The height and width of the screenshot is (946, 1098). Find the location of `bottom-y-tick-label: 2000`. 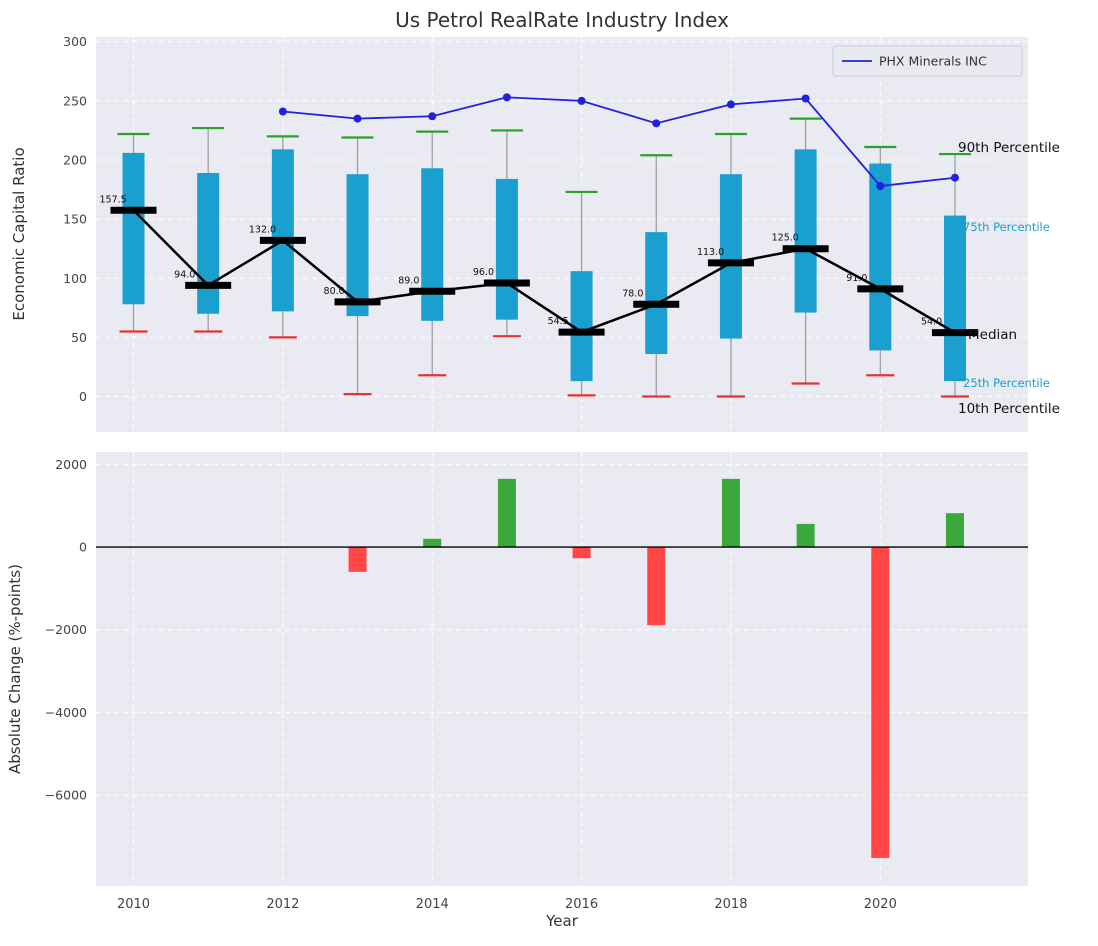

bottom-y-tick-label: 2000 is located at coordinates (71, 464).